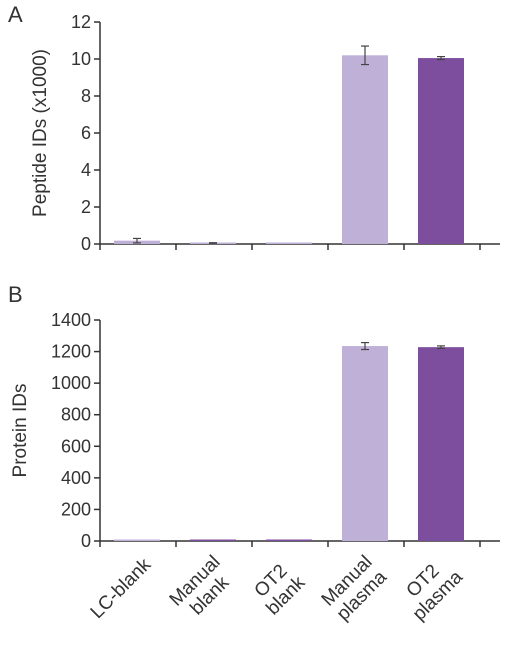 The image size is (506, 652). I want to click on x-category-label-manual-blank: Manualblank, so click(203, 589).